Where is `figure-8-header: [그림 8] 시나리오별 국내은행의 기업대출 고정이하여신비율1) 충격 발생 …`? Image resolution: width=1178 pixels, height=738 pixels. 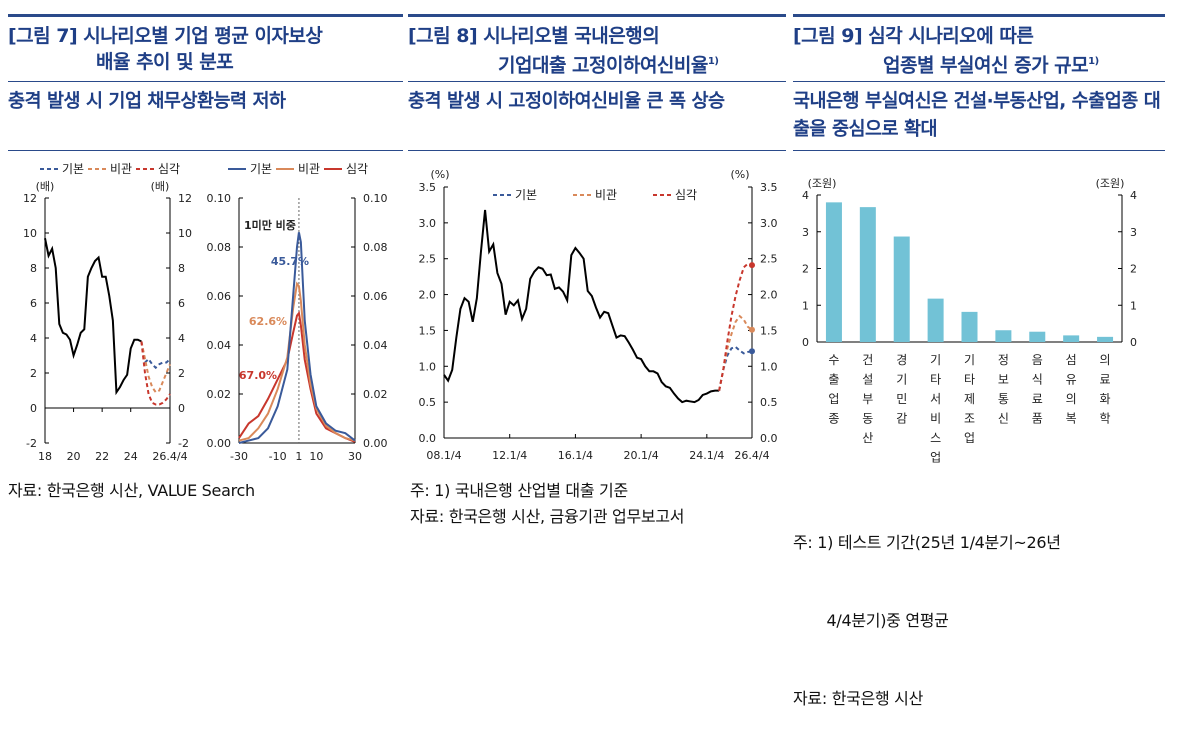
figure-8-header: [그림 8] 시나리오별 국내은행의 기업대출 고정이하여신비율1) 충격 발생 … is located at coordinates (597, 82).